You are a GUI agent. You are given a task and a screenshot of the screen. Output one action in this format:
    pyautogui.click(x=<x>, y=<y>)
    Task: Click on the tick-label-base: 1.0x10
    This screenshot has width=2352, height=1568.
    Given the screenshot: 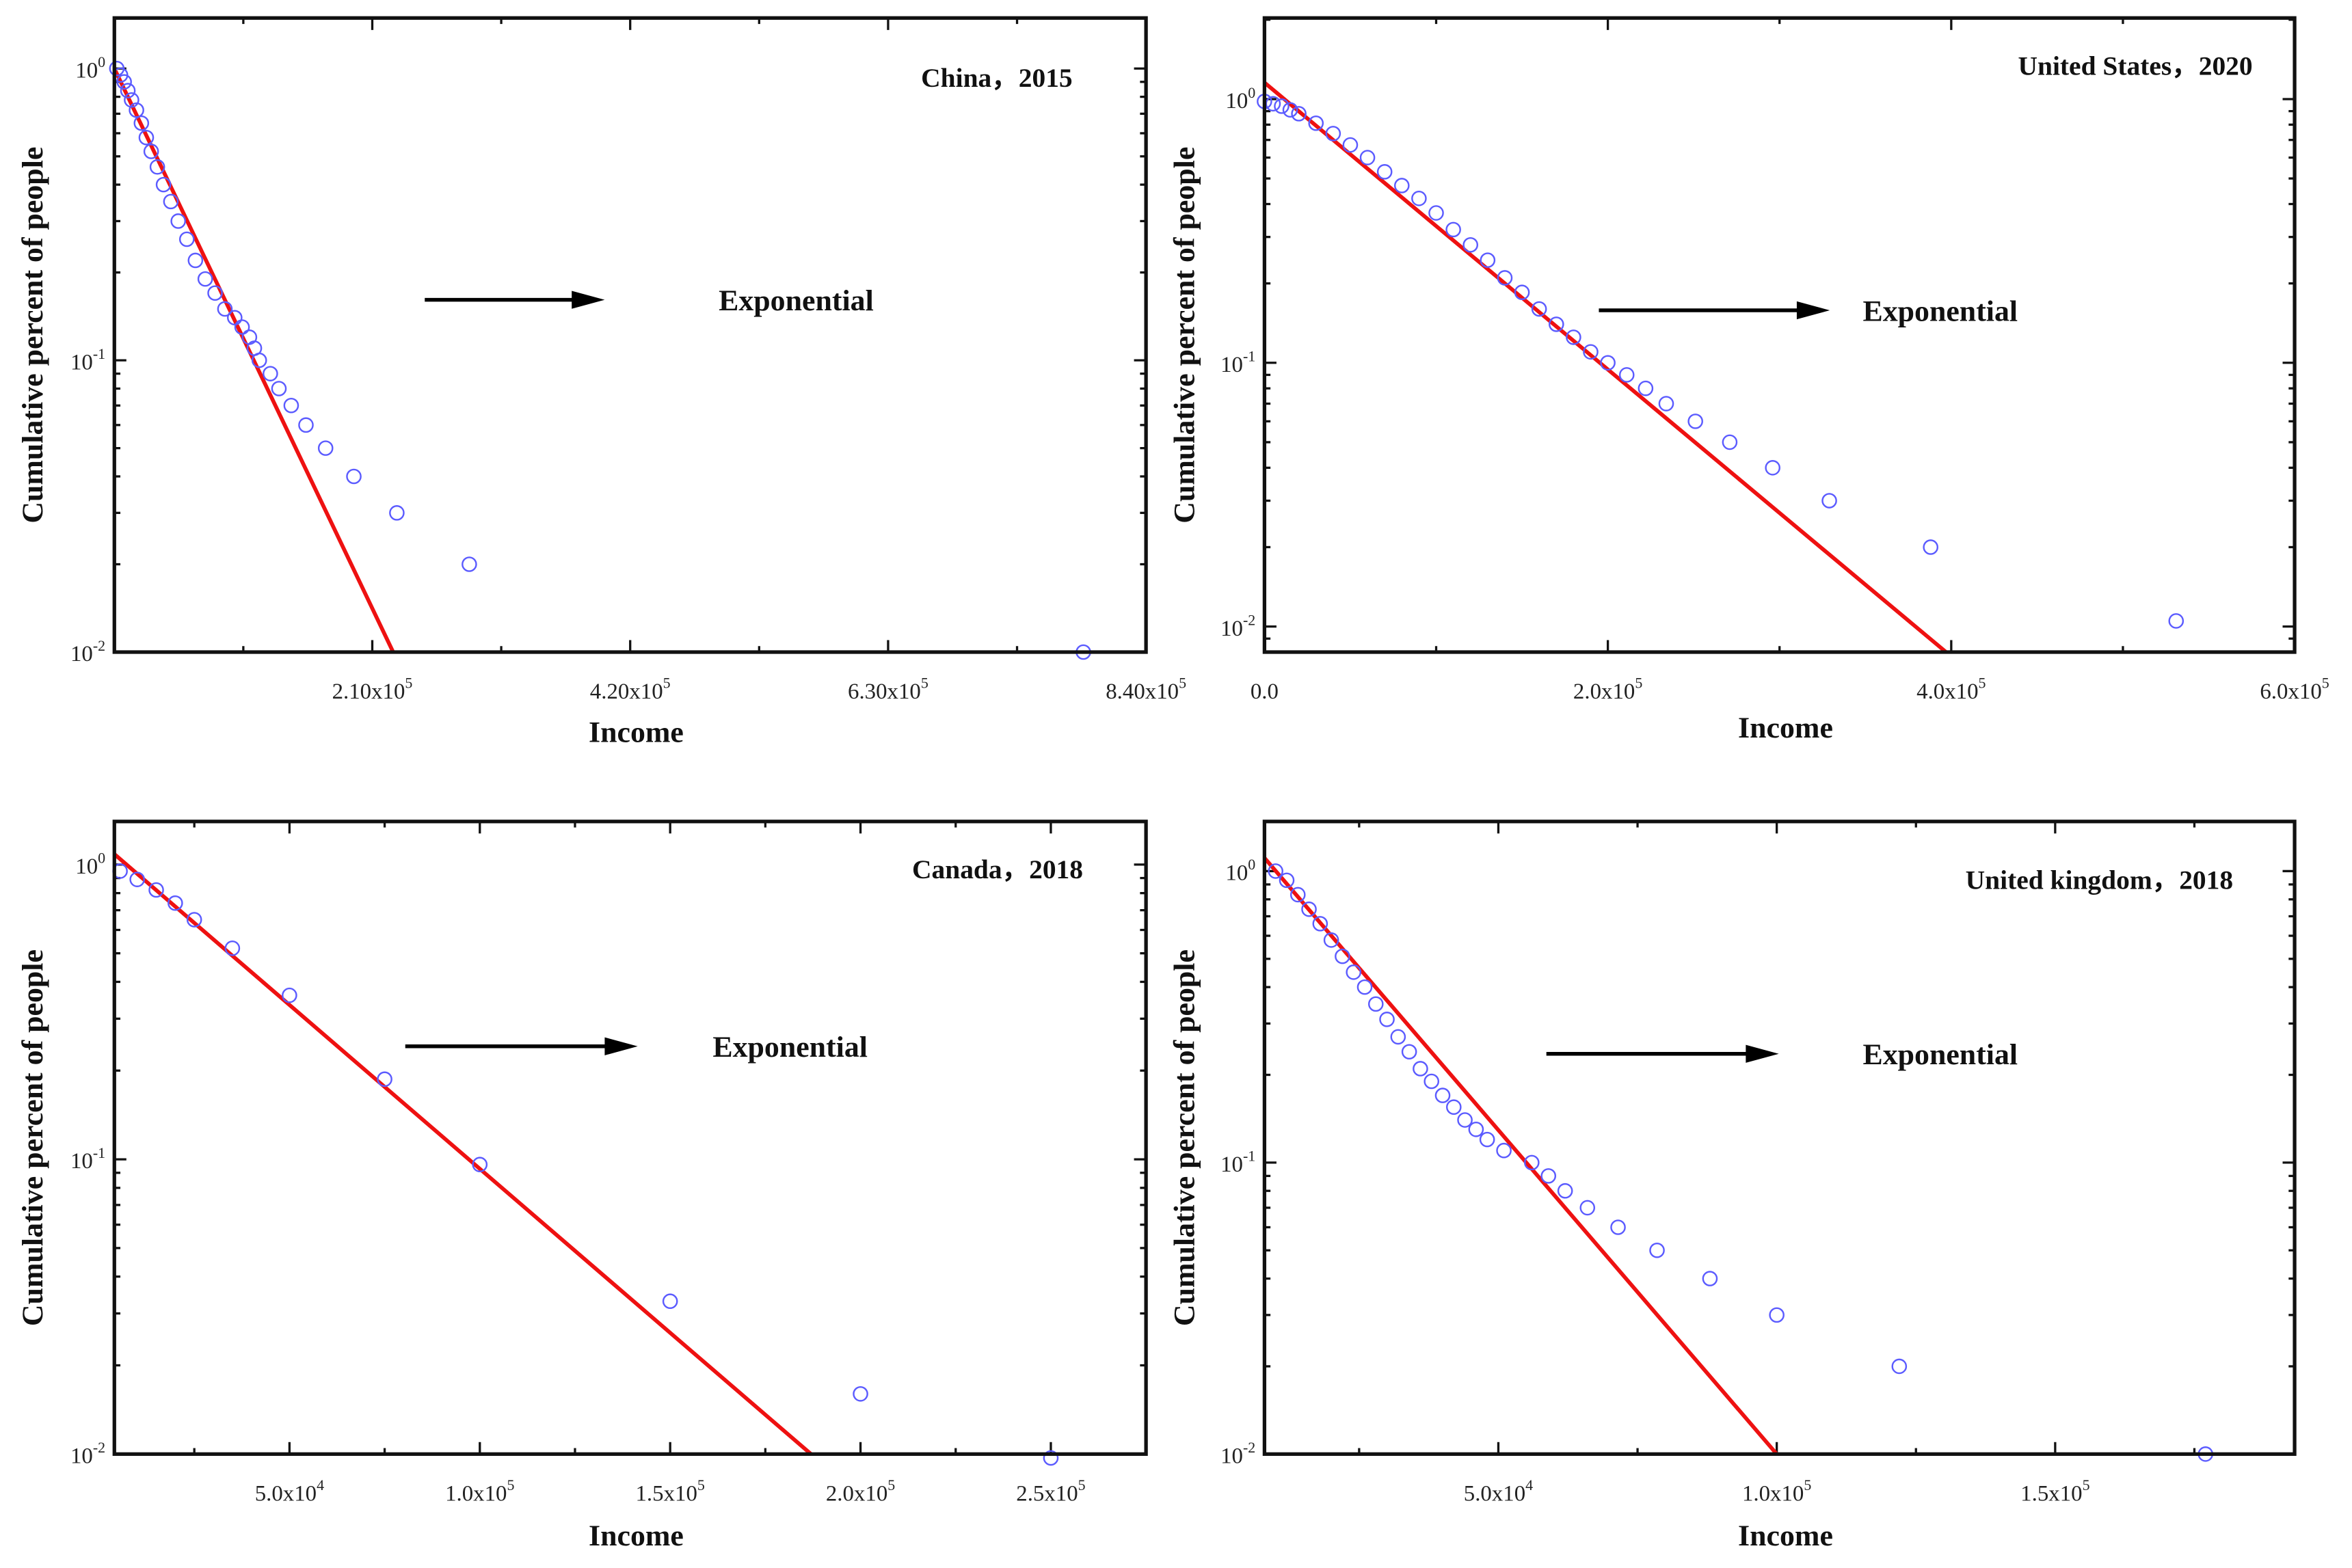 What is the action you would take?
    pyautogui.click(x=1773, y=1494)
    